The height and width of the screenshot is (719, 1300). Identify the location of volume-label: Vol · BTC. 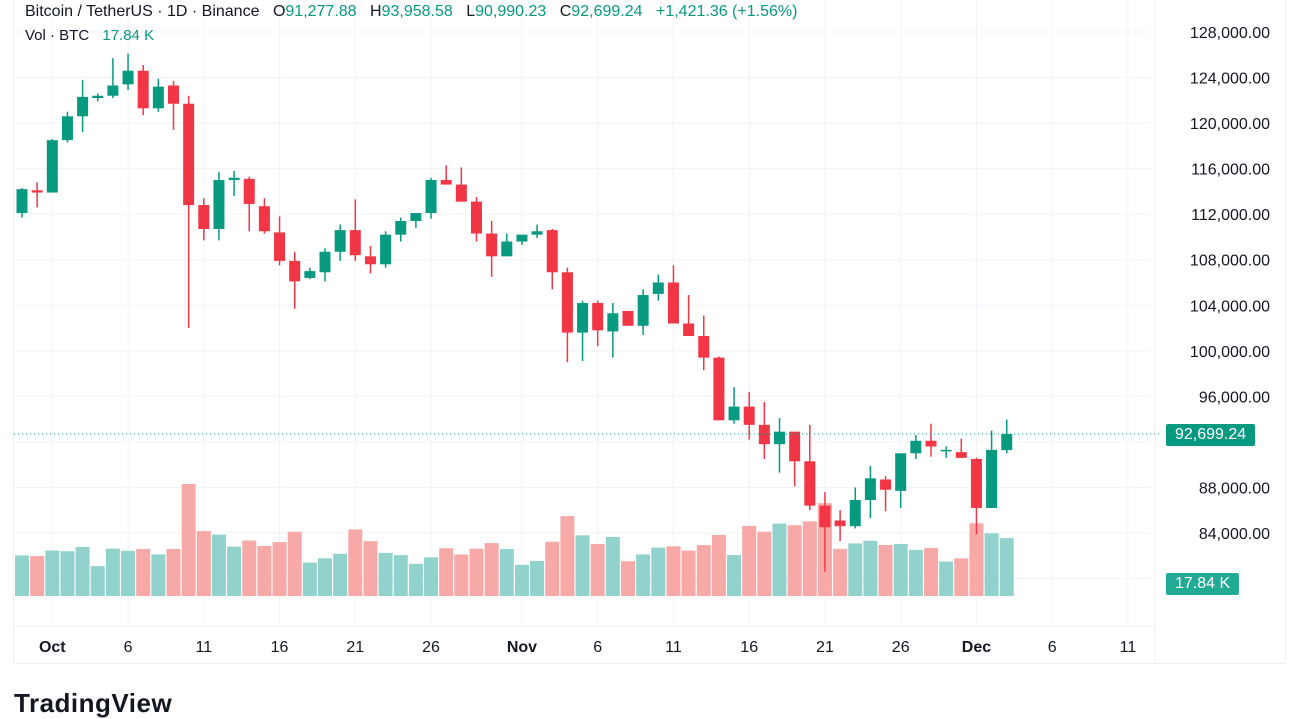
(57, 35).